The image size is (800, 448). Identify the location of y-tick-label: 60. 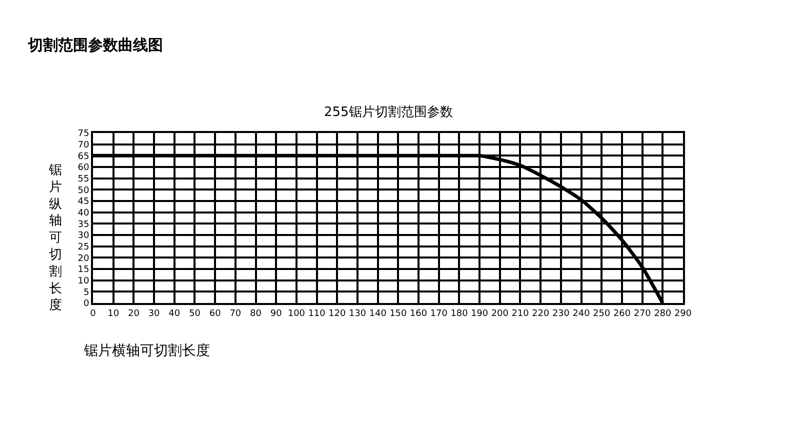
(84, 168).